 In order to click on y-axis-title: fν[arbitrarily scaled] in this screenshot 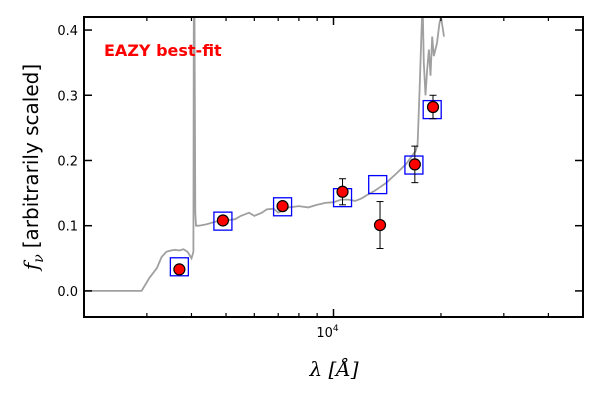, I will do `click(33, 168)`.